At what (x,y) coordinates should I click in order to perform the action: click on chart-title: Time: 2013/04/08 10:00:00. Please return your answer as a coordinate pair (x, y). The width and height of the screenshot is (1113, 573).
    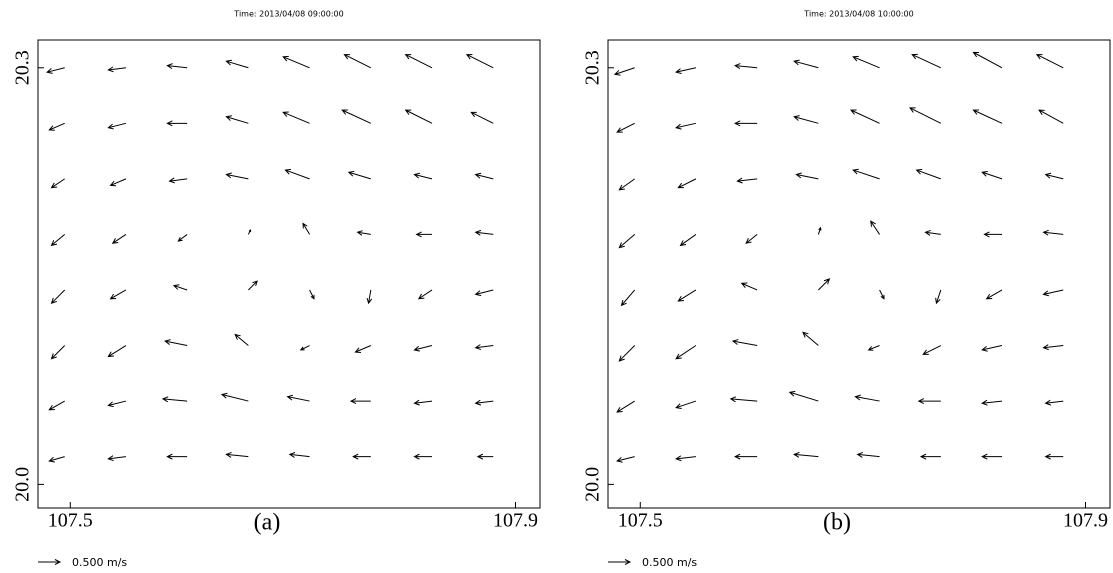
    Looking at the image, I should click on (858, 14).